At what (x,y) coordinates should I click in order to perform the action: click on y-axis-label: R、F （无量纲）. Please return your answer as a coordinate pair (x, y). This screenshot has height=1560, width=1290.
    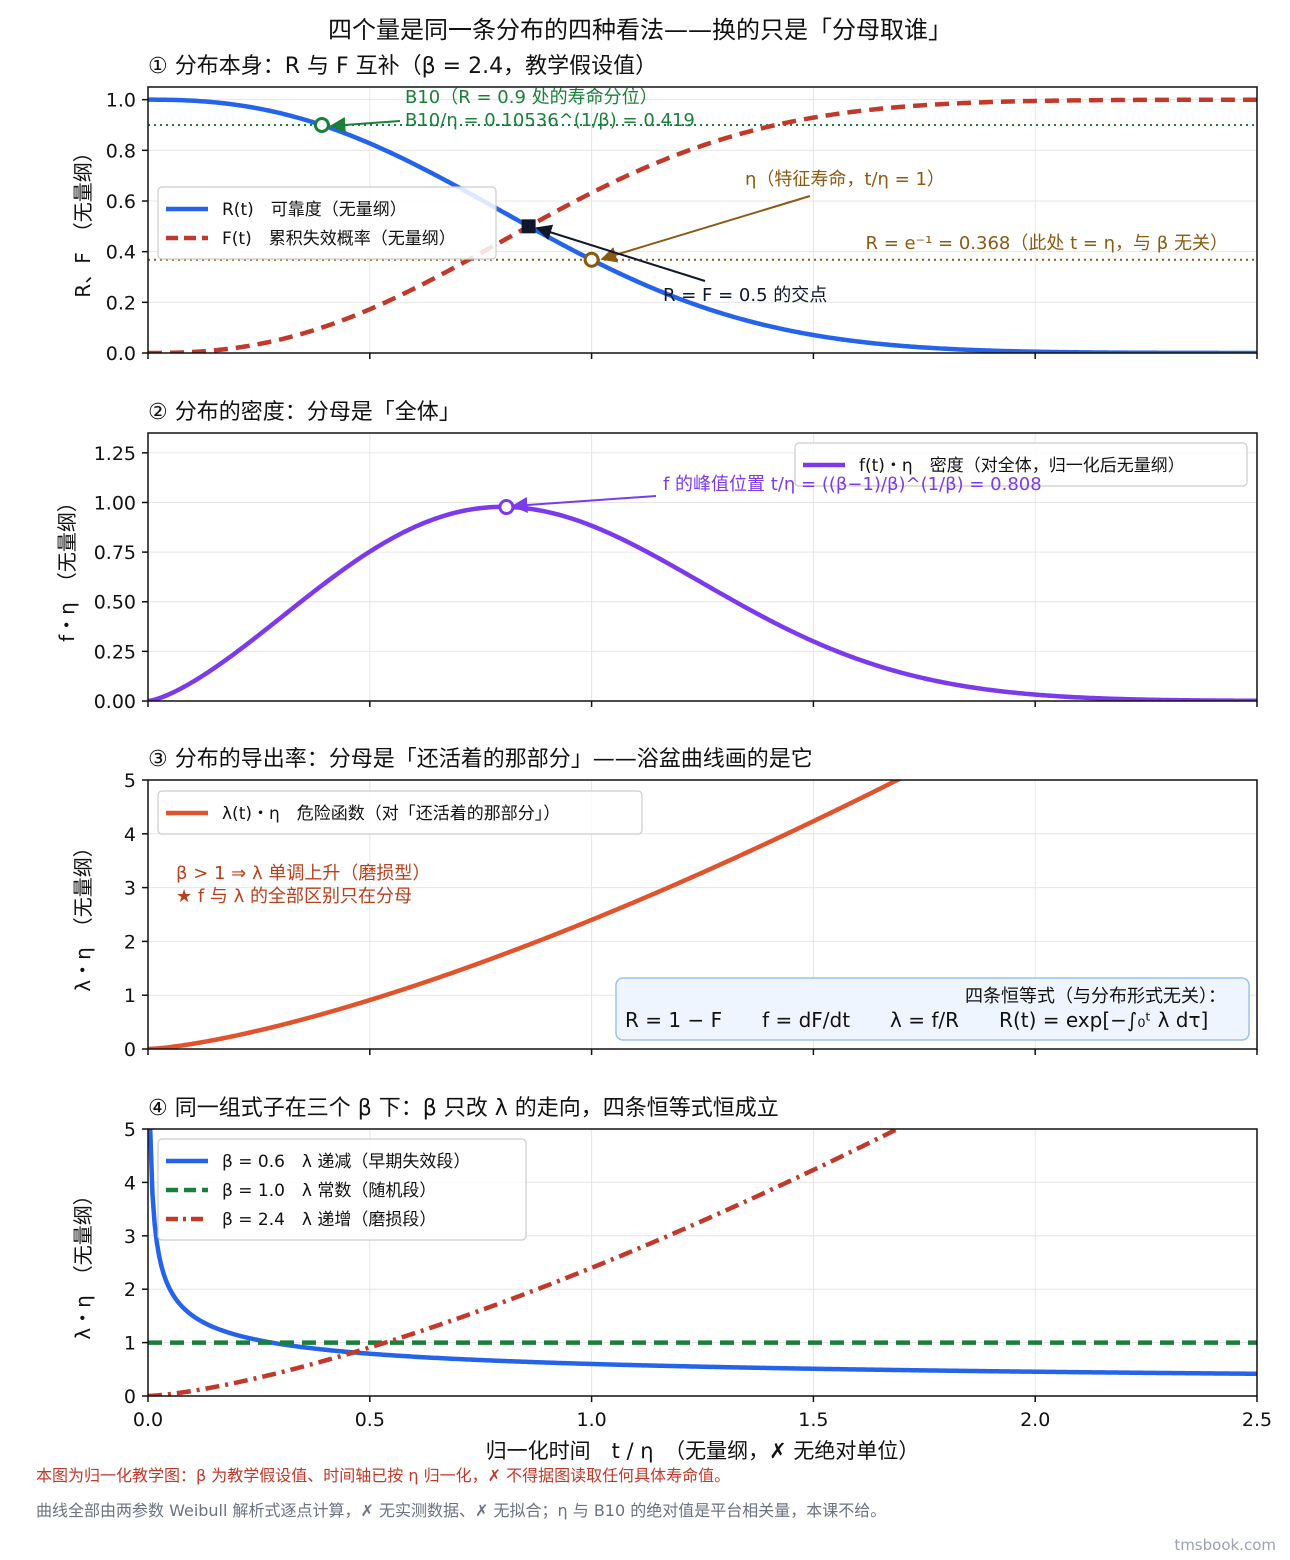
    Looking at the image, I should click on (83, 219).